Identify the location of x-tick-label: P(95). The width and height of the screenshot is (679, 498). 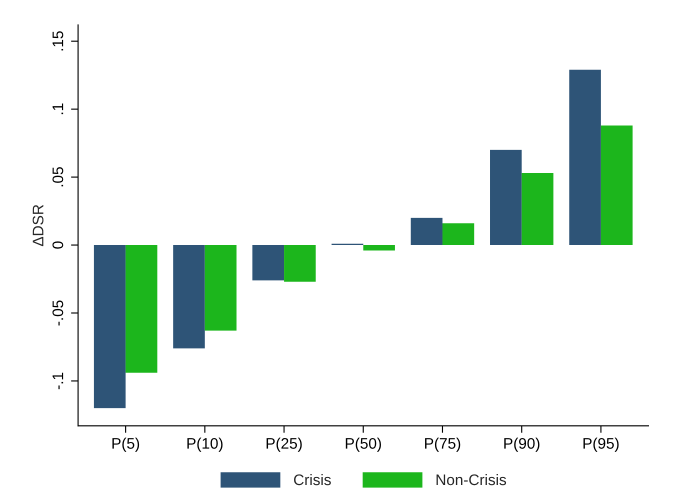
(601, 445).